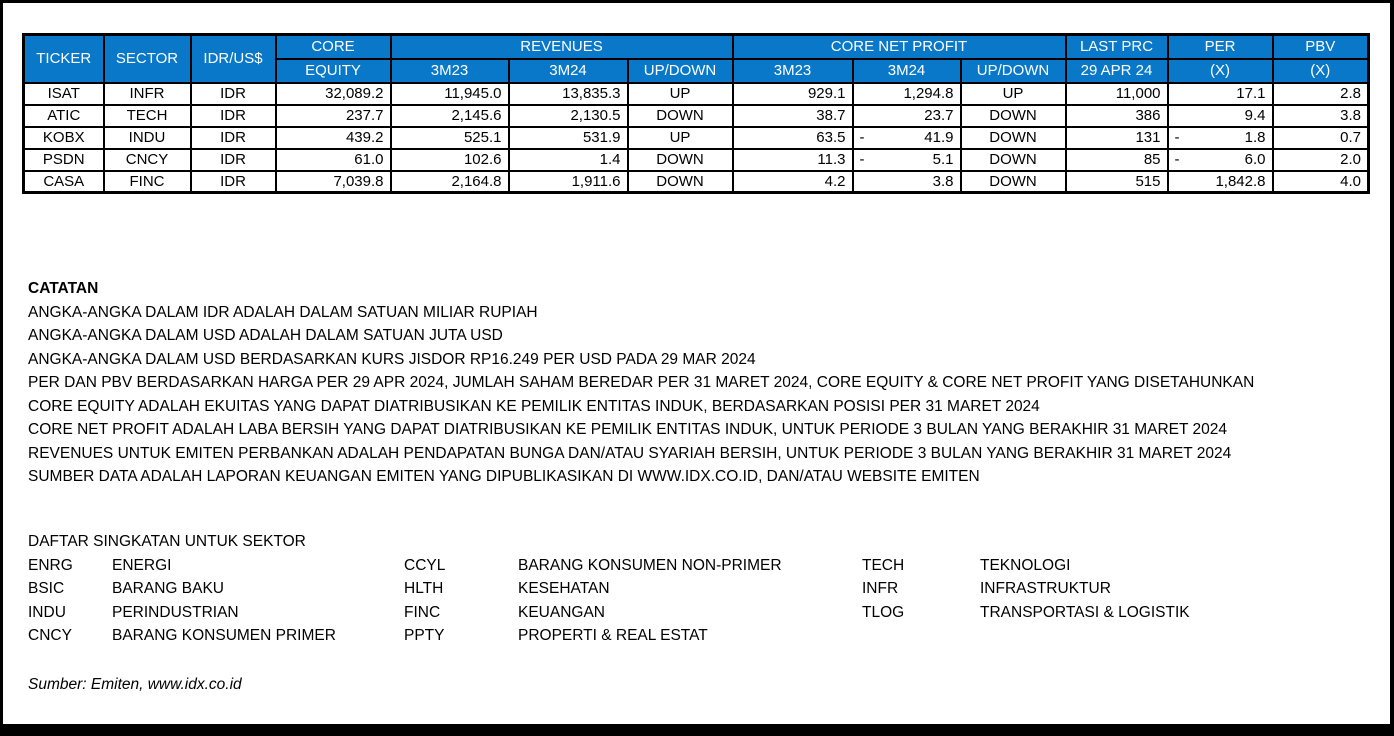 The width and height of the screenshot is (1394, 736). What do you see at coordinates (1013, 93) in the screenshot?
I see `cell-cnp-updown: UP` at bounding box center [1013, 93].